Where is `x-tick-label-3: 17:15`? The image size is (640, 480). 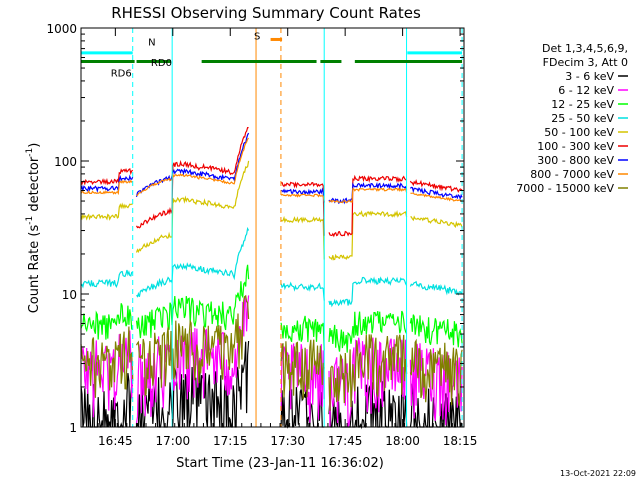
x-tick-label-3: 17:15 is located at coordinates (230, 441).